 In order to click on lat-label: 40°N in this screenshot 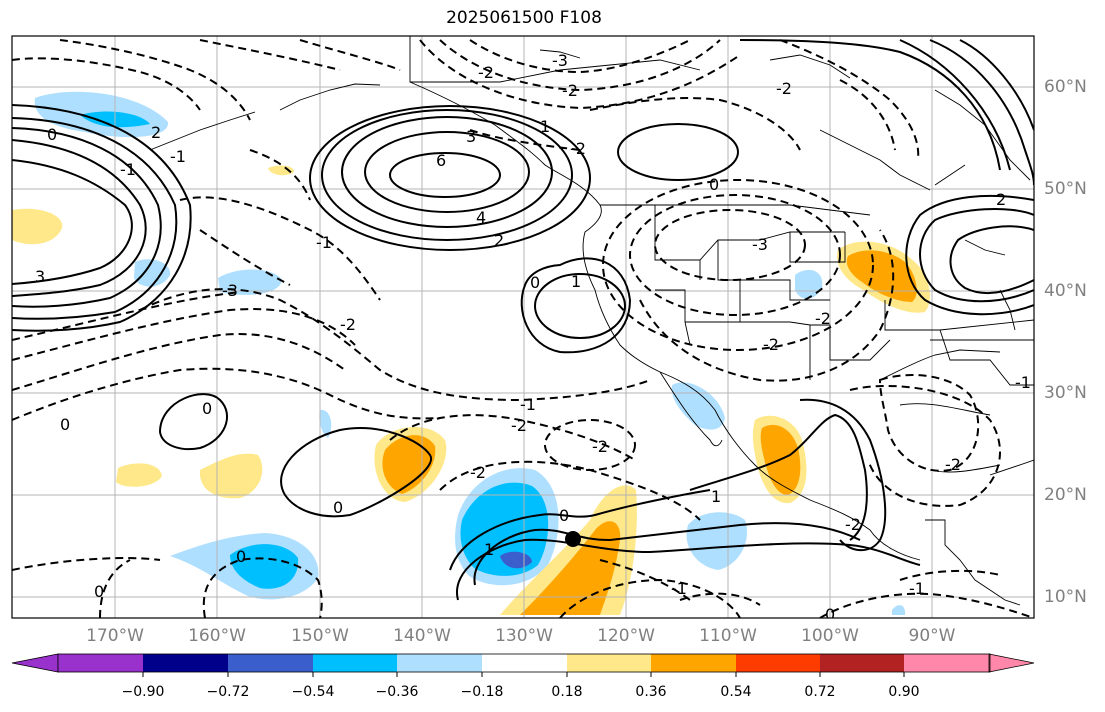, I will do `click(1065, 291)`.